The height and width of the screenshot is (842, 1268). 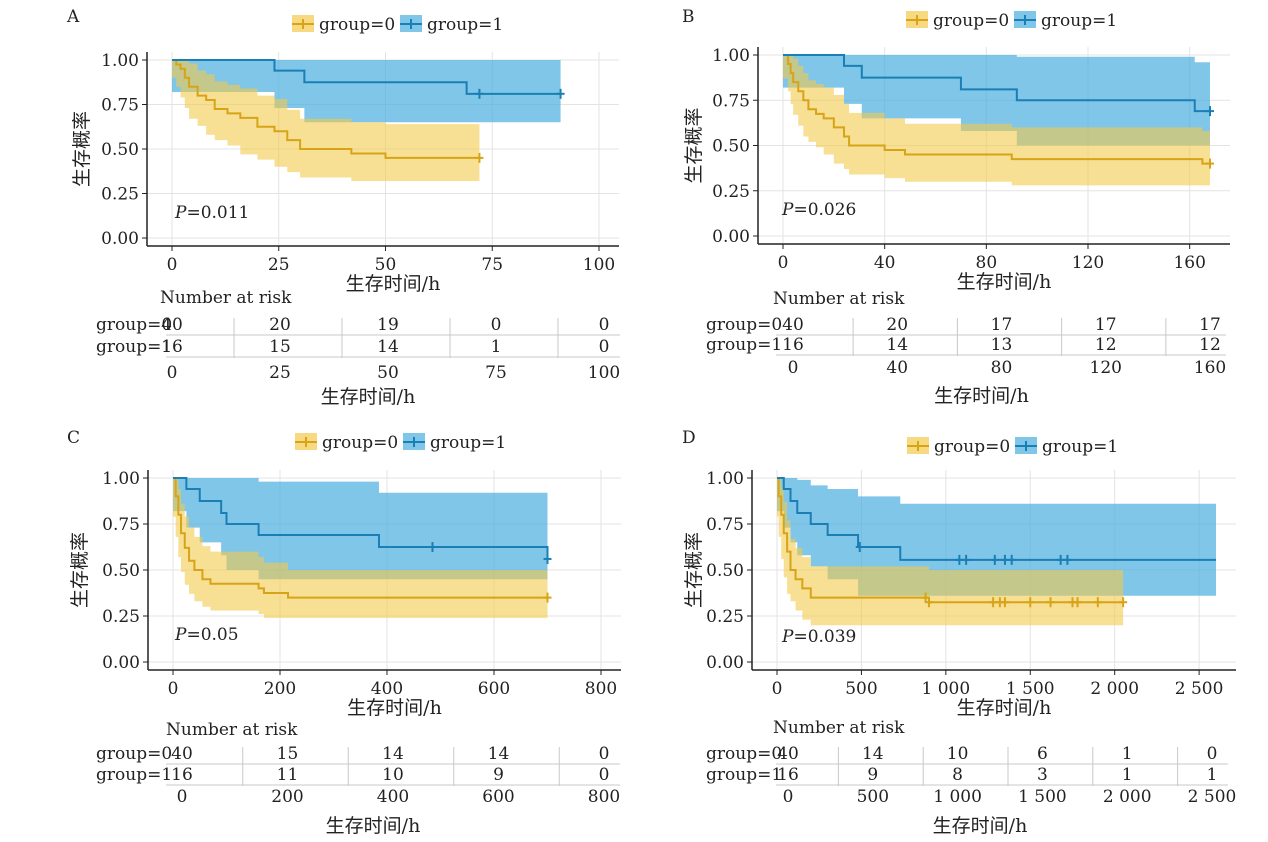 I want to click on p-value: P=0.026, so click(x=818, y=210).